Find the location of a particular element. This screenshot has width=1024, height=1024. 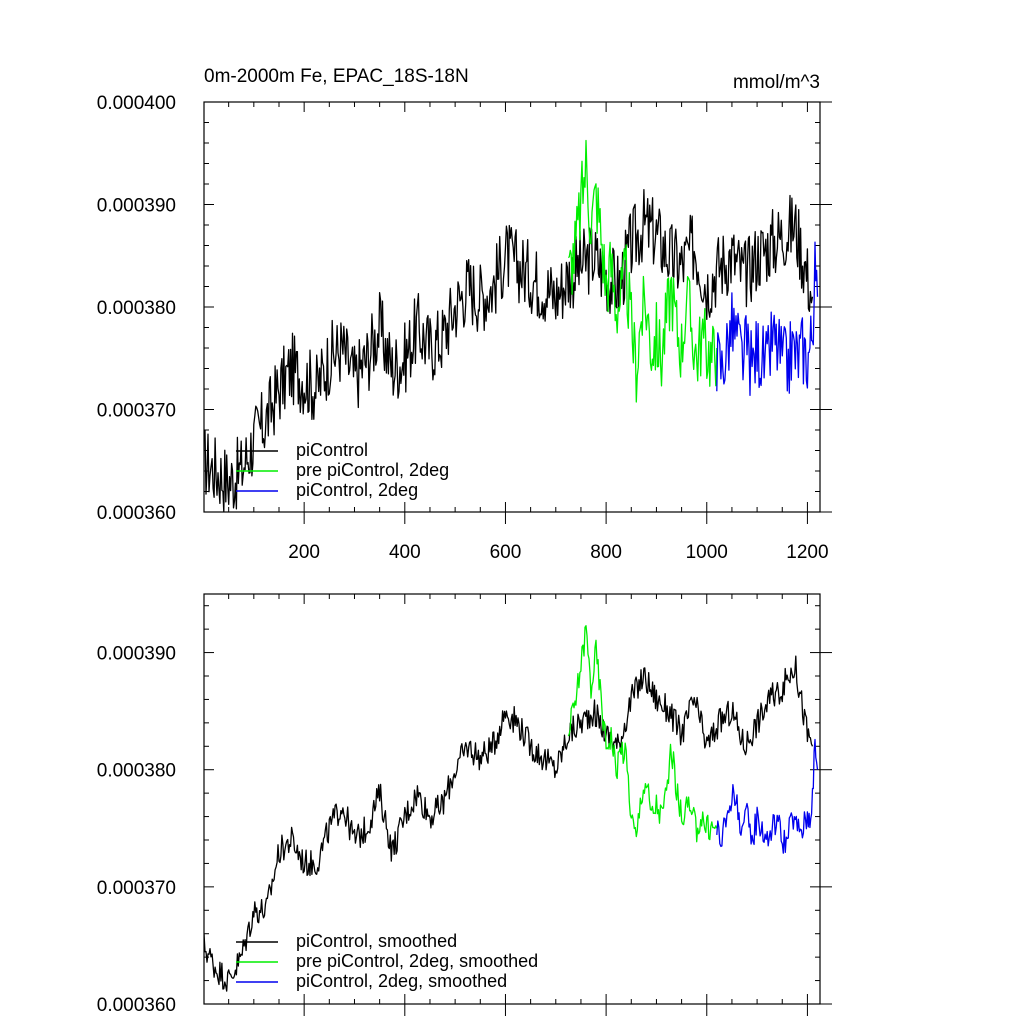

units-label: mmol/m^3 is located at coordinates (776, 82).